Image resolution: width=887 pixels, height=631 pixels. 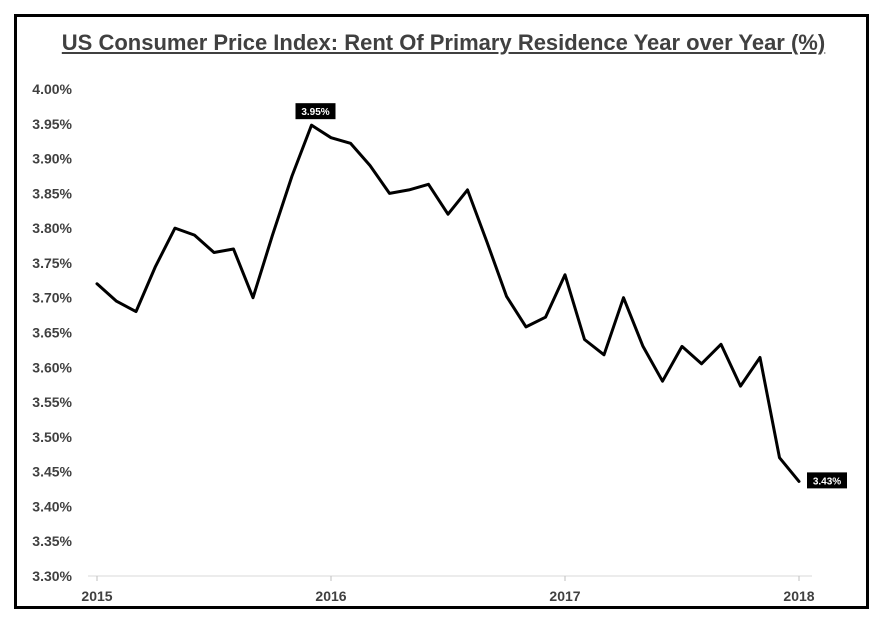 What do you see at coordinates (52, 263) in the screenshot?
I see `y-tick-label: 3.75%` at bounding box center [52, 263].